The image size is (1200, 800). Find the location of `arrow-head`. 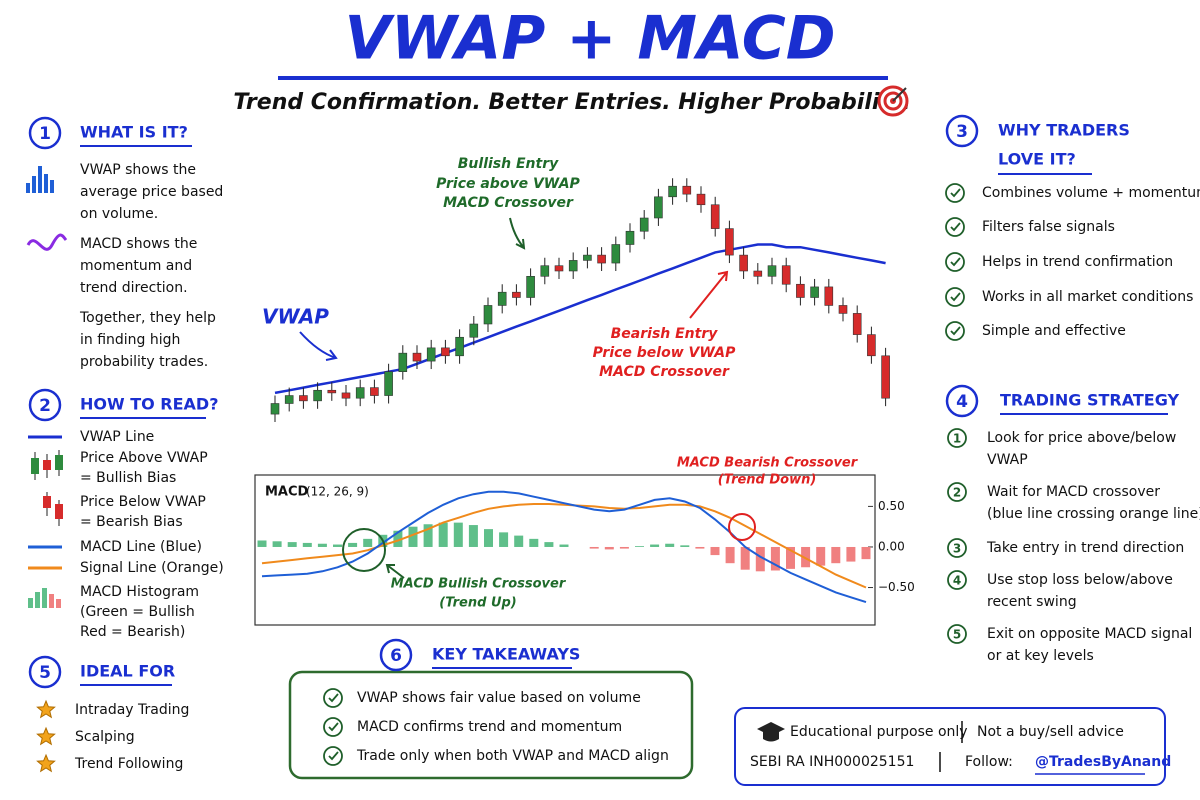

arrow-head is located at coordinates (331, 355).